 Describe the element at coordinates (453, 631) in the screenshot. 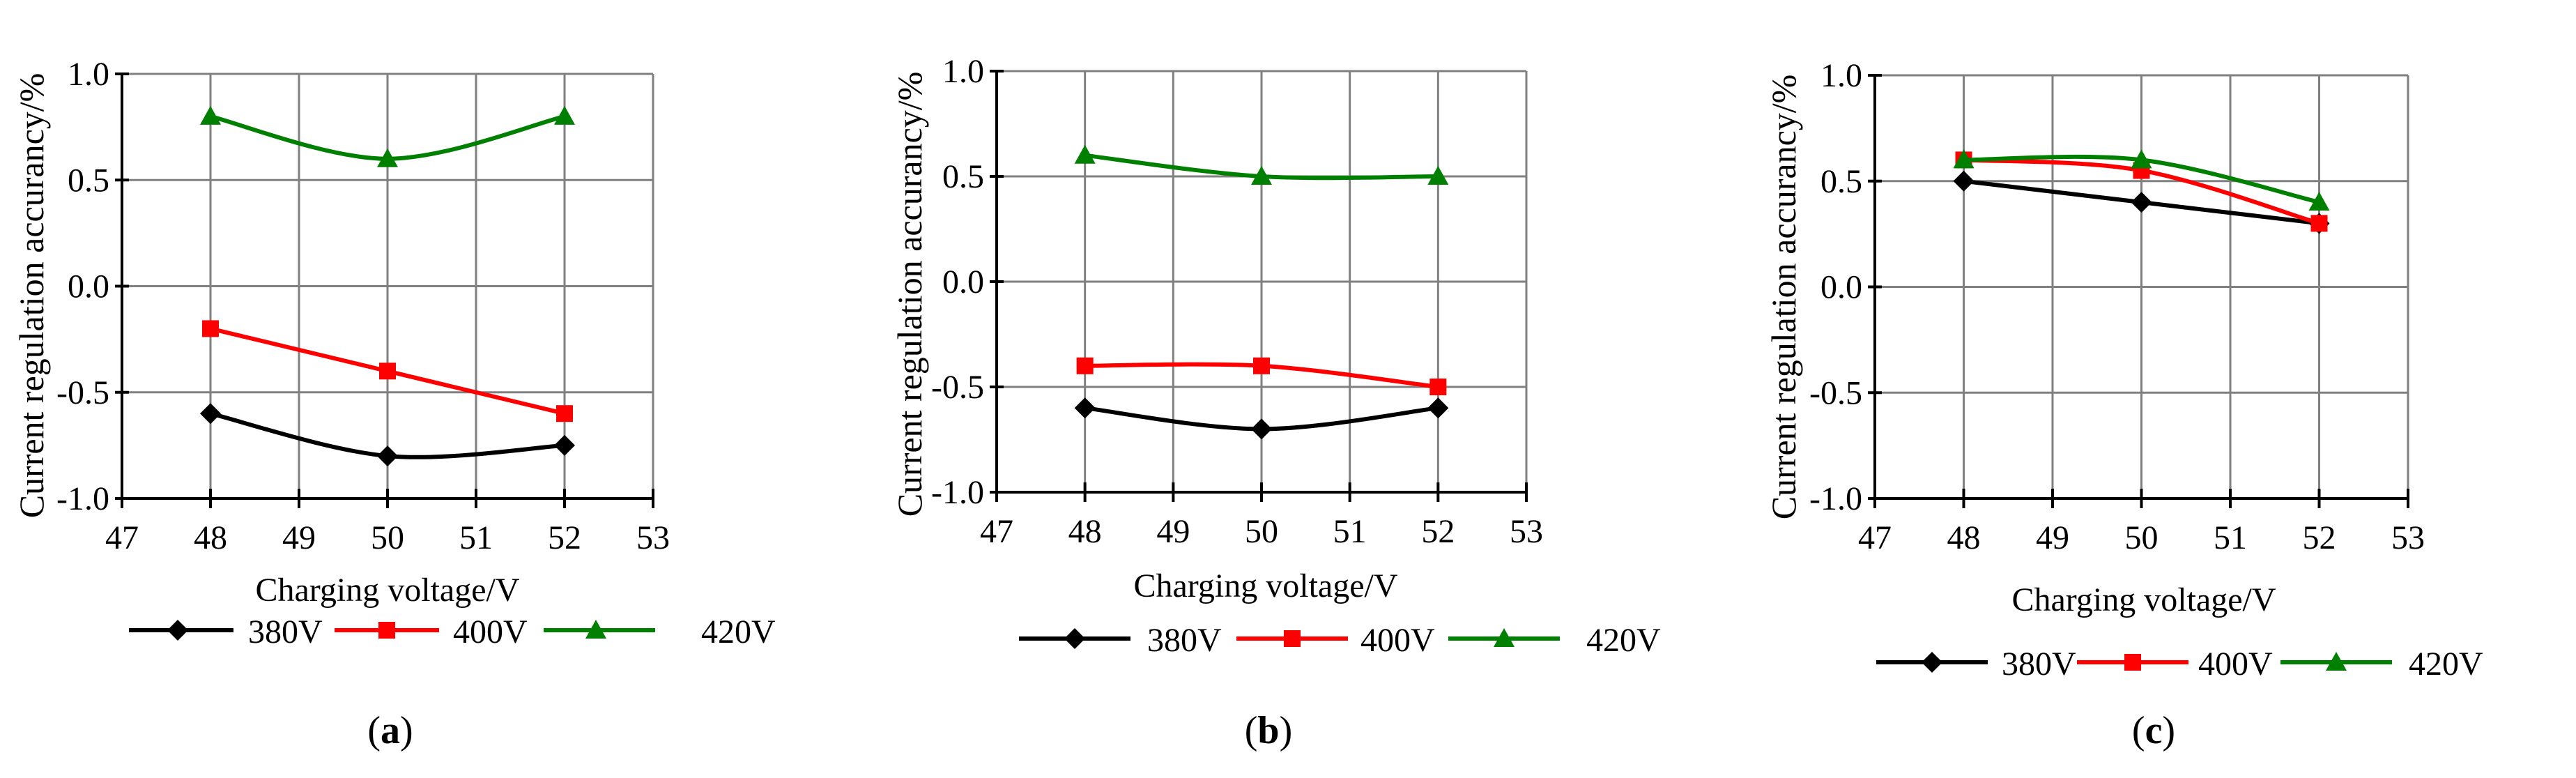

I see `panel-a-legend: 380V 400V 420V` at that location.